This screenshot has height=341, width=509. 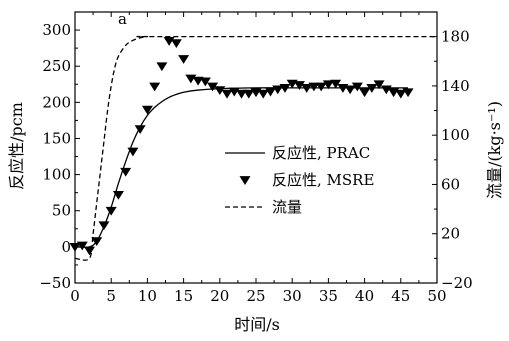 What do you see at coordinates (255, 296) in the screenshot?
I see `x-tick-label: 25` at bounding box center [255, 296].